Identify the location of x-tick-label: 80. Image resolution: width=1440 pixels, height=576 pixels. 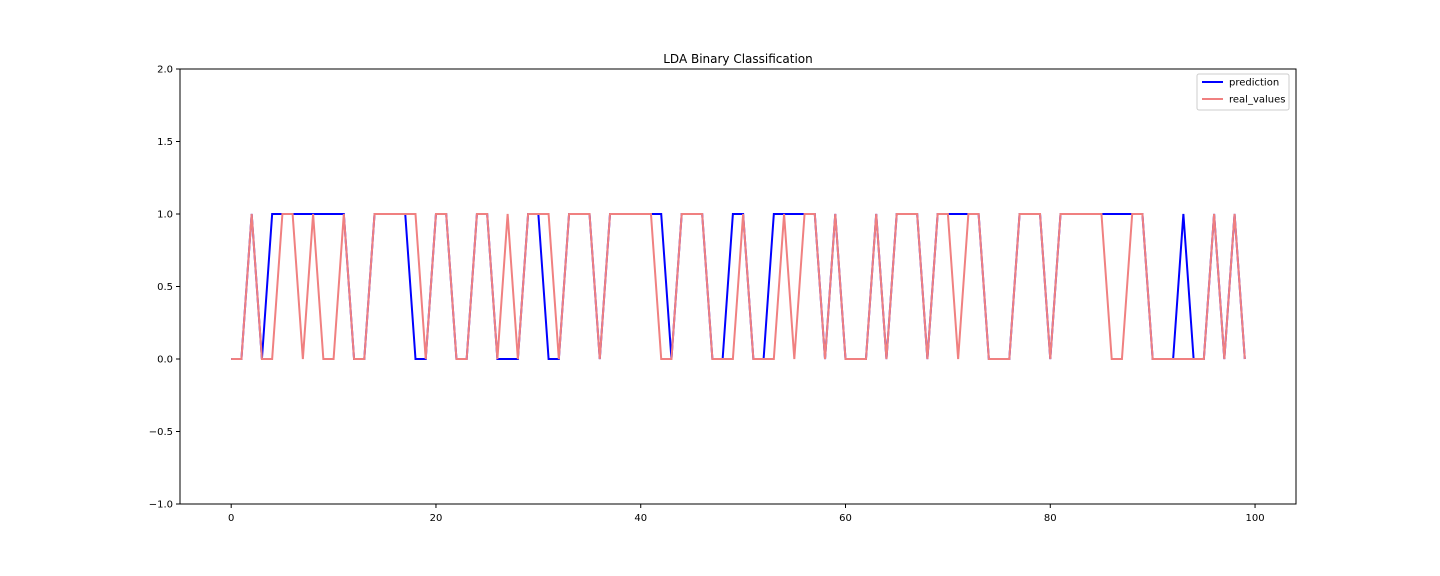
(1050, 518).